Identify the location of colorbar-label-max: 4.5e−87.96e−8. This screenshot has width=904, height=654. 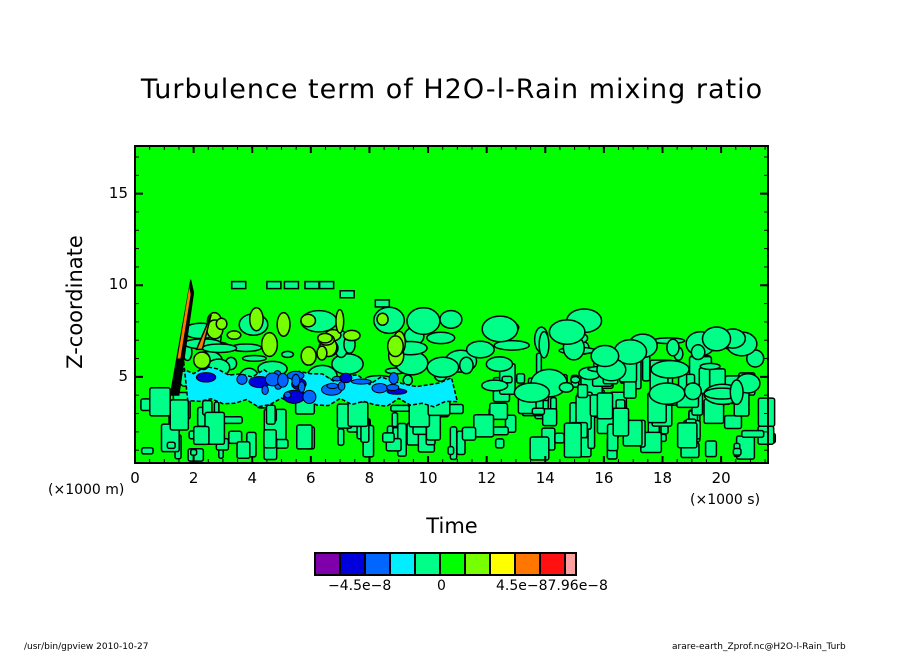
(552, 586).